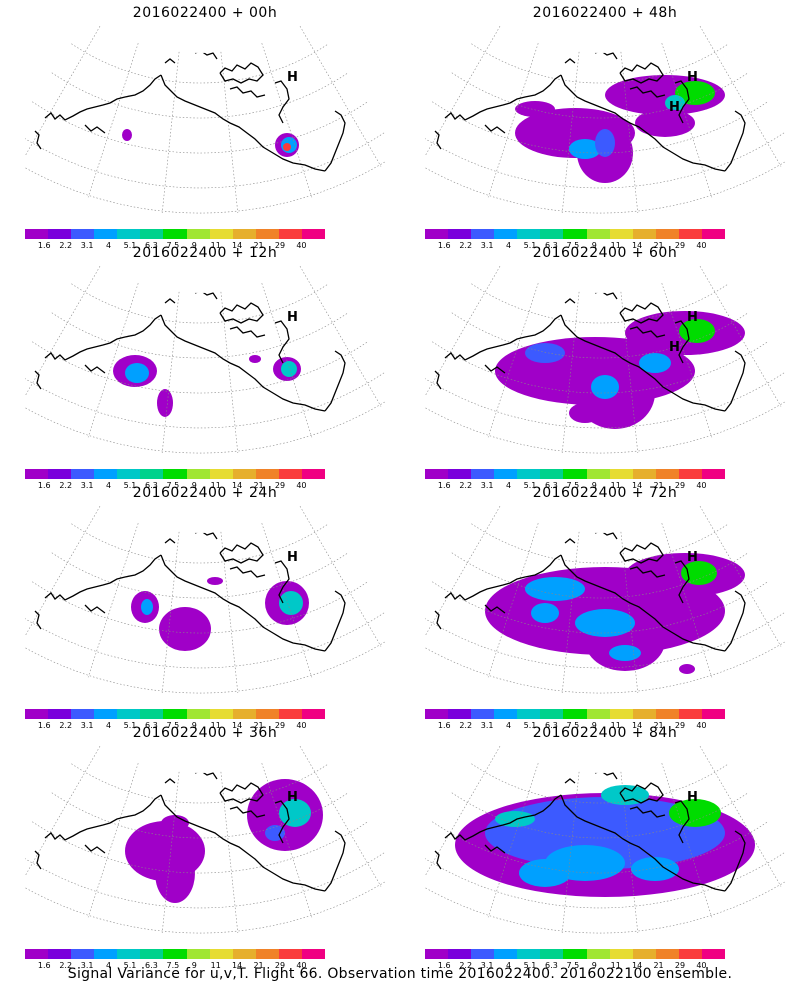 The image size is (800, 1000). I want to click on colorbar, so click(175, 234).